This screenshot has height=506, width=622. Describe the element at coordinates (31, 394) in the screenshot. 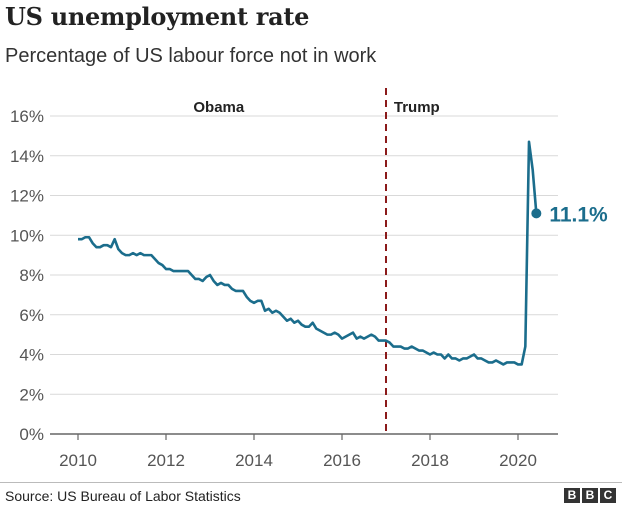

I see `y-tick-label: 2%` at that location.